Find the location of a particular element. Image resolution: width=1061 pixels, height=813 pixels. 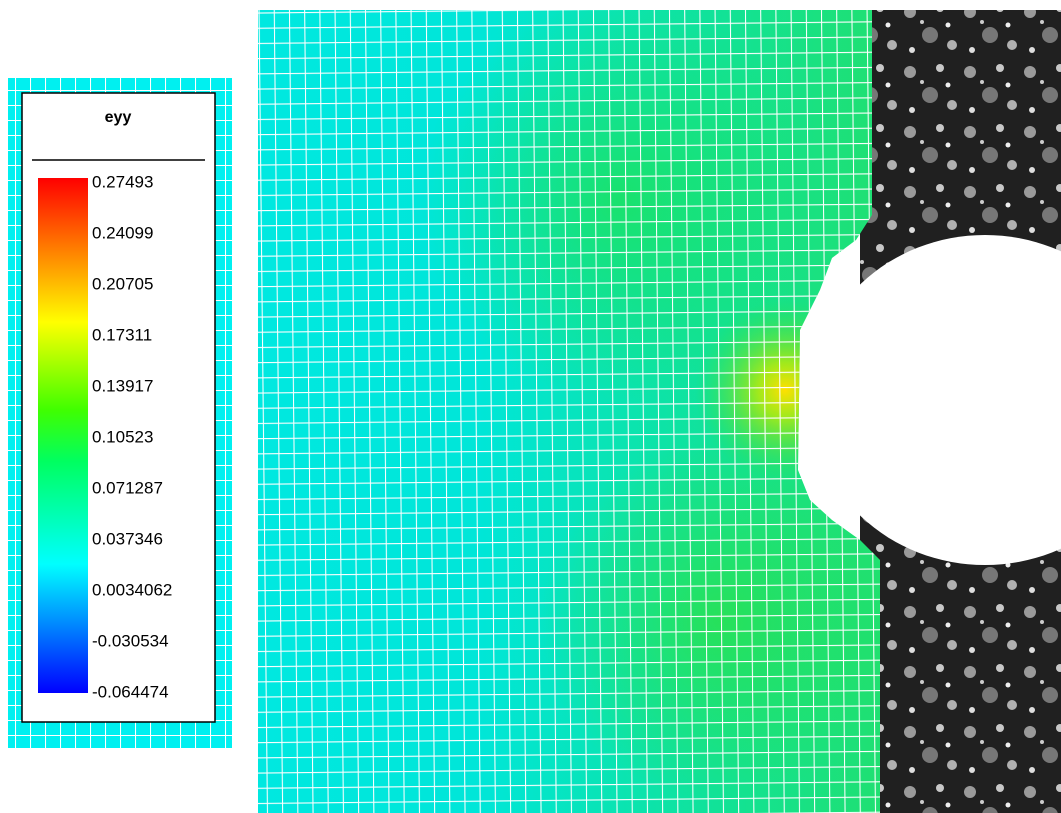

colorbar-label: 0.0034062 is located at coordinates (132, 589).